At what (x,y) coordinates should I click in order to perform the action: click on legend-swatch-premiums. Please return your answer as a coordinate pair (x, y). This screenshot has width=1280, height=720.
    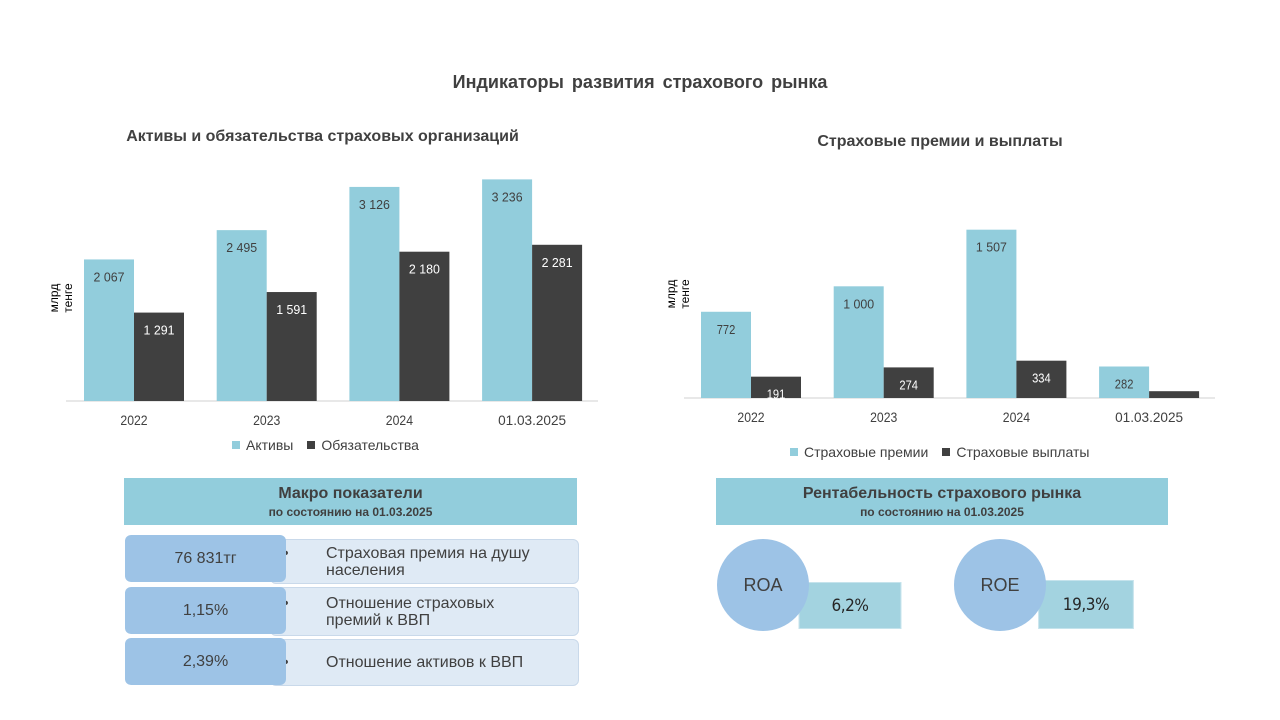
    Looking at the image, I should click on (794, 452).